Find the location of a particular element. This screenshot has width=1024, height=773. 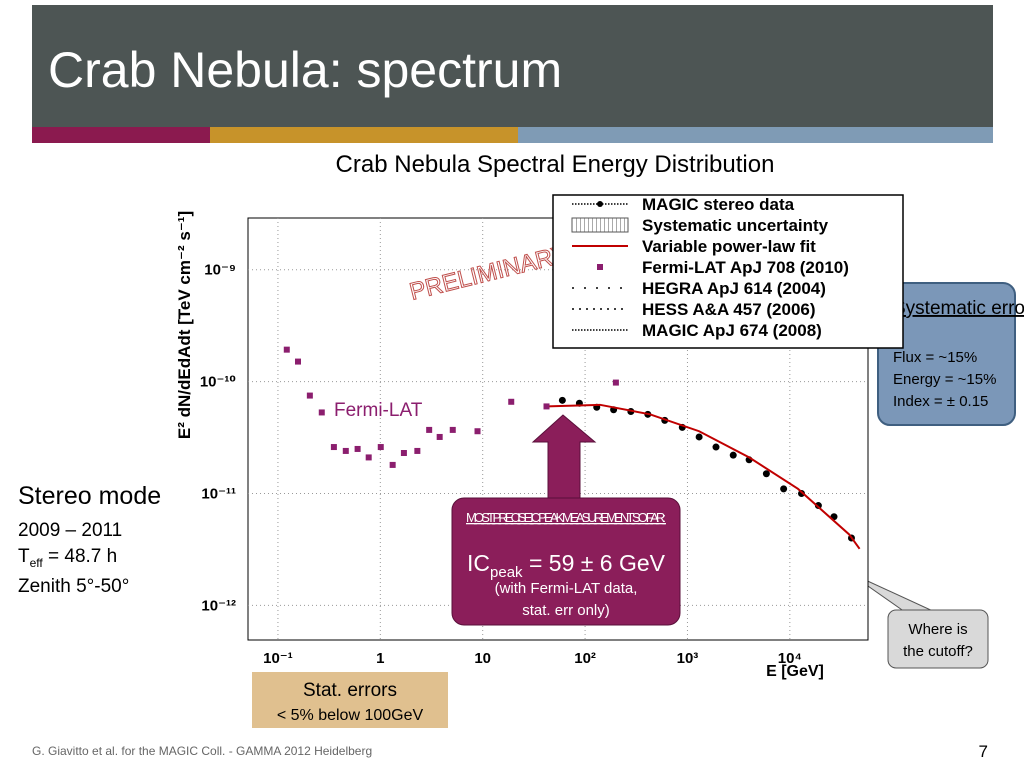

systematic-box is located at coordinates (946, 354).